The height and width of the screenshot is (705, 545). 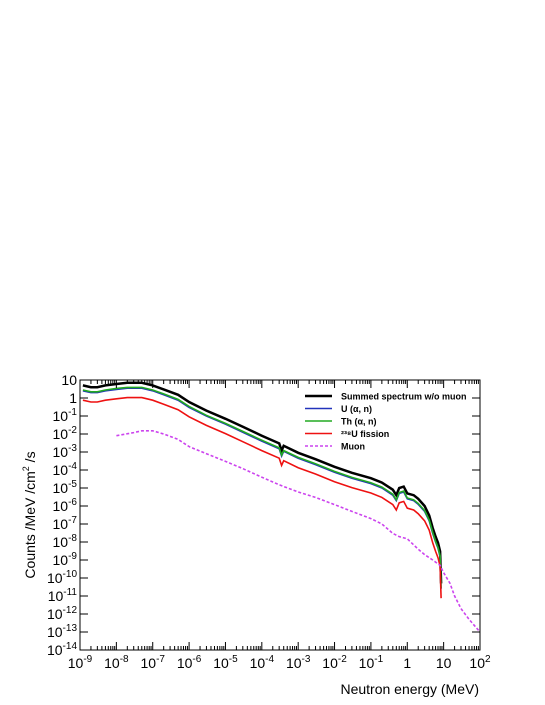 What do you see at coordinates (62, 577) in the screenshot?
I see `y-tick-label: 10⁻¹⁰` at bounding box center [62, 577].